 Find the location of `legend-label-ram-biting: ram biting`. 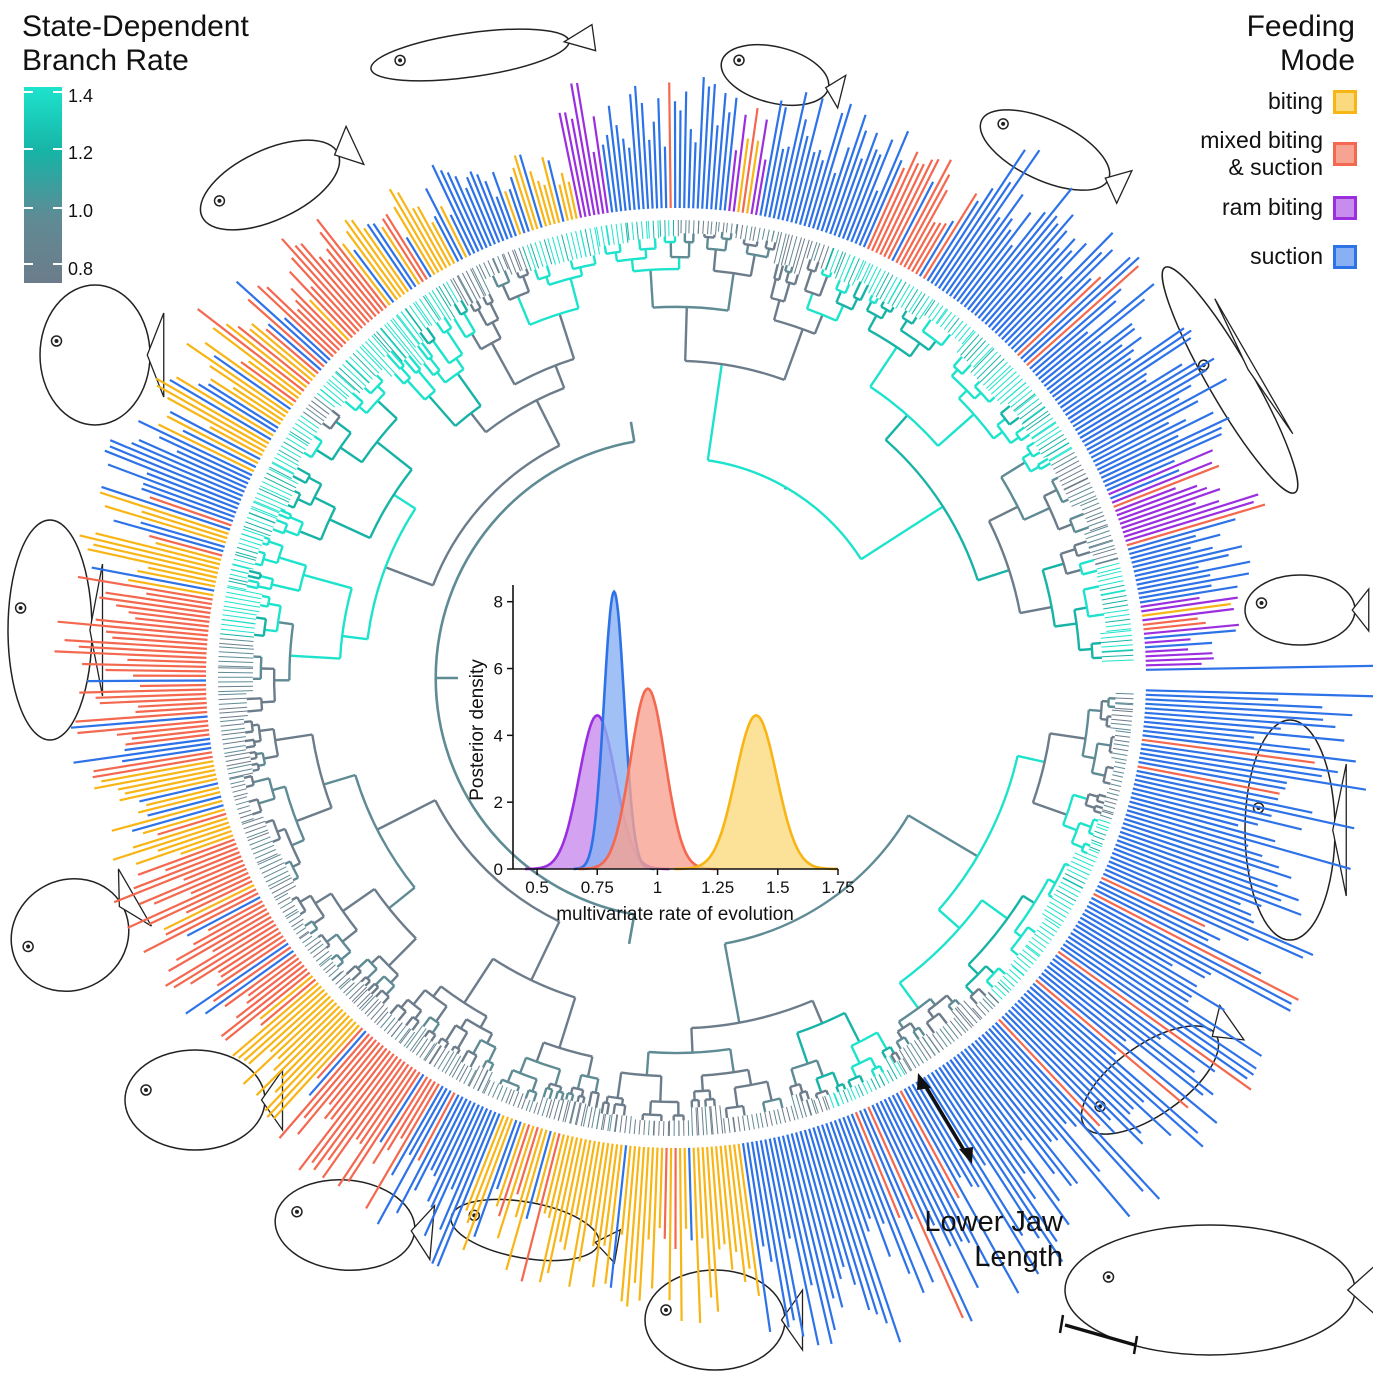

legend-label-ram-biting: ram biting is located at coordinates (1272, 207).